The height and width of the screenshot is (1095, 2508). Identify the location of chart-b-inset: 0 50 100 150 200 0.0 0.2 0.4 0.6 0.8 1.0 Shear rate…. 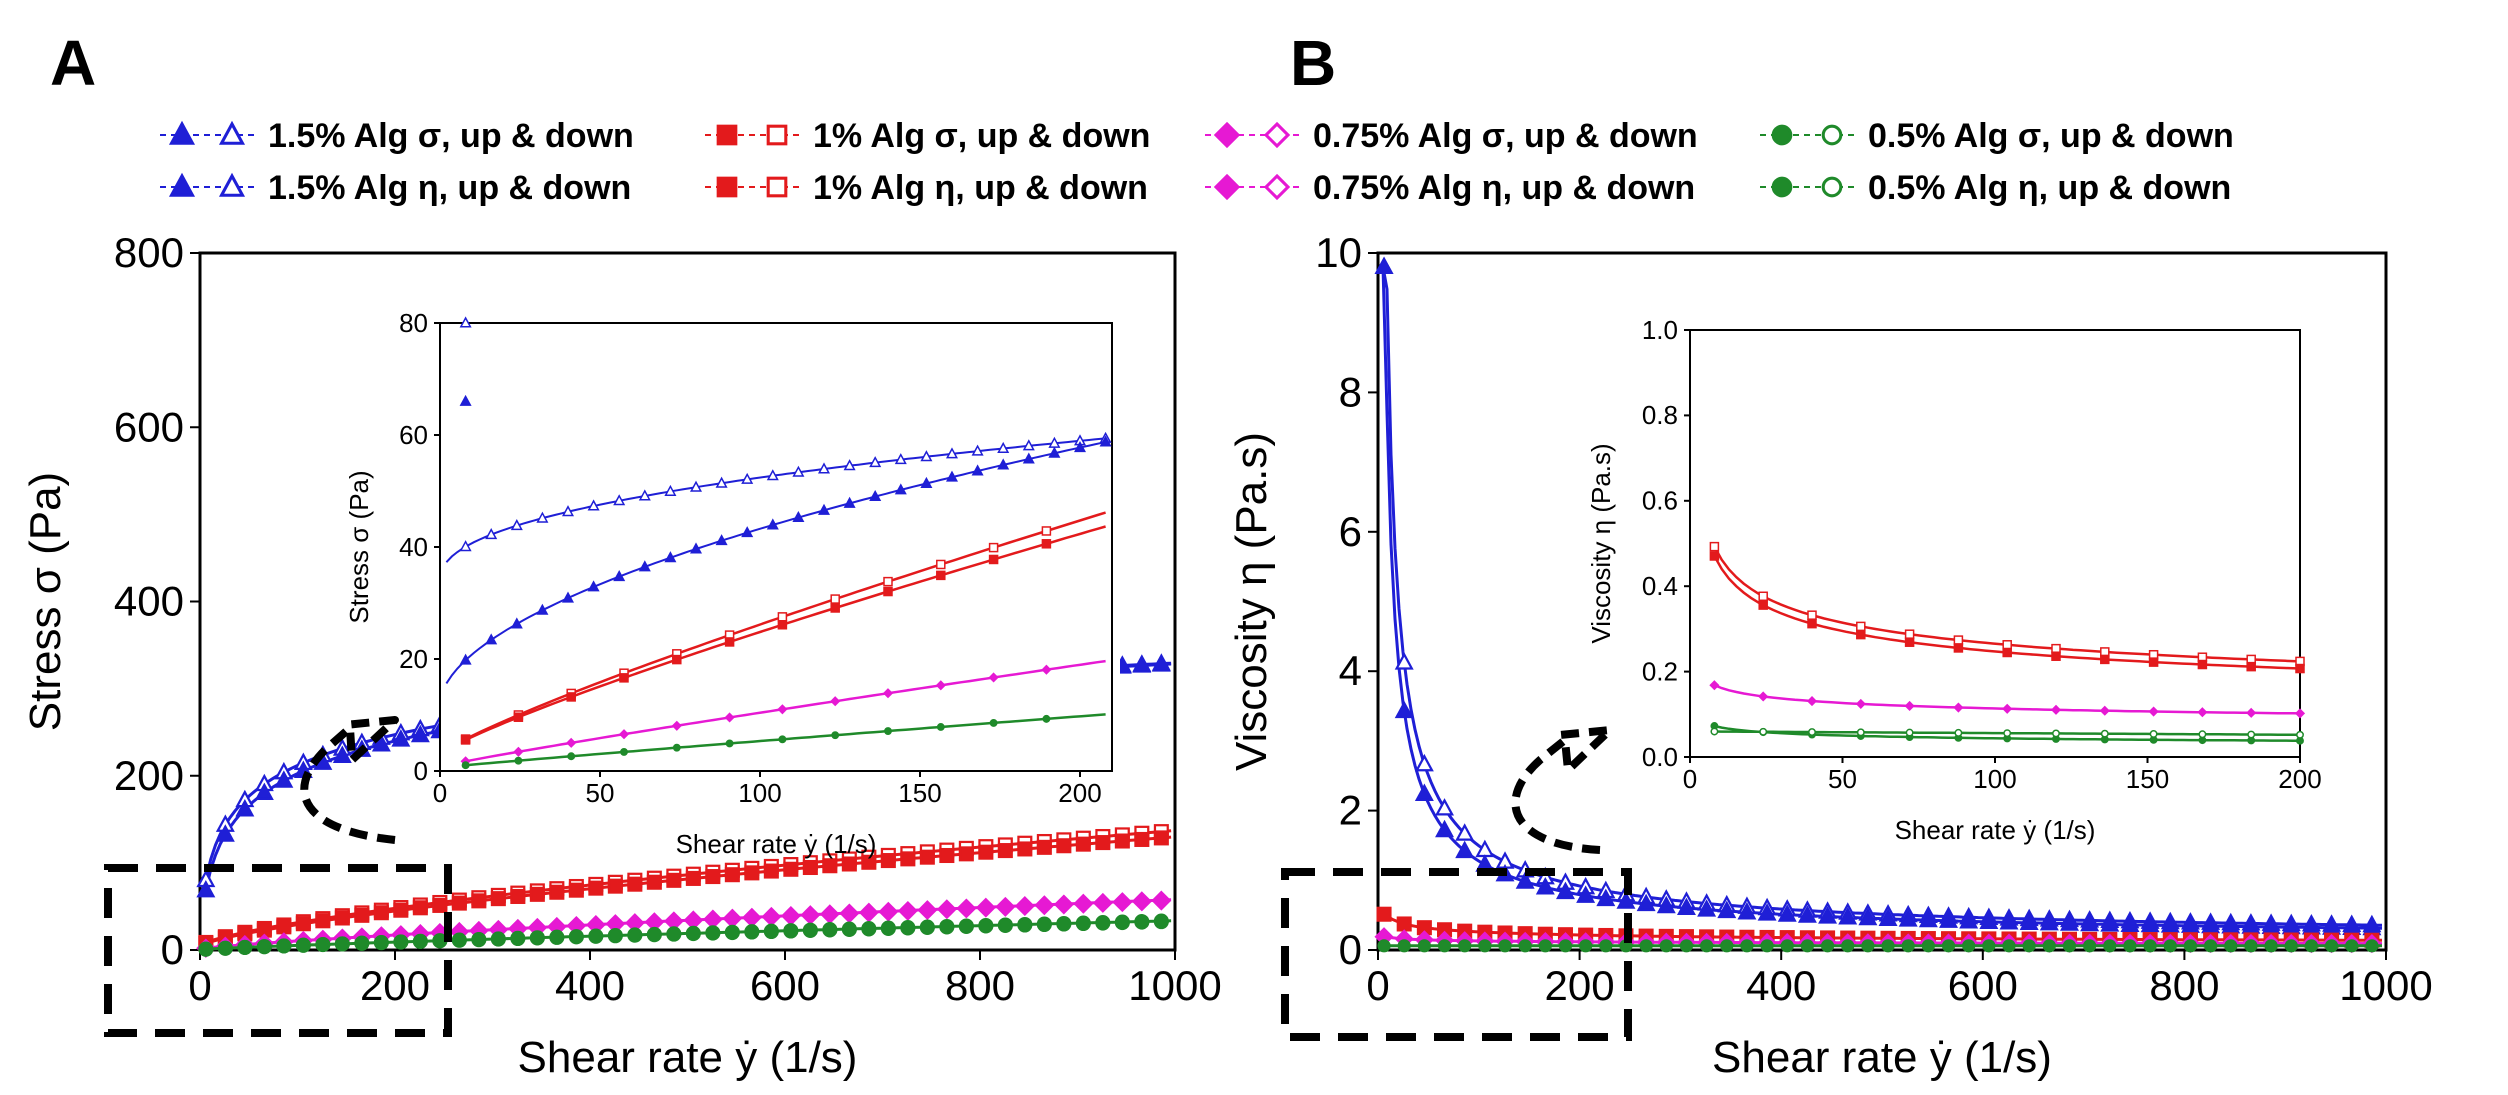
(1954, 580).